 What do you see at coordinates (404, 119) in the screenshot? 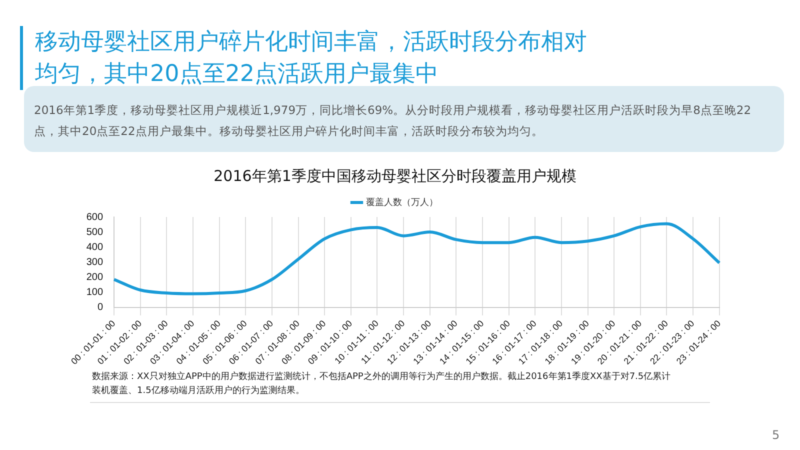
I see `text: 2016年第1季度，移动母婴社区用户规模近1,979万，同比增长69%。从分时段用户规模看，移动母婴社区用户活跃时段为早8点至晚22点，其中20点至22点用户最集中。移动母婴社区用户碎片化时间丰富，活跃时段分布较为均匀。` at bounding box center [404, 119].